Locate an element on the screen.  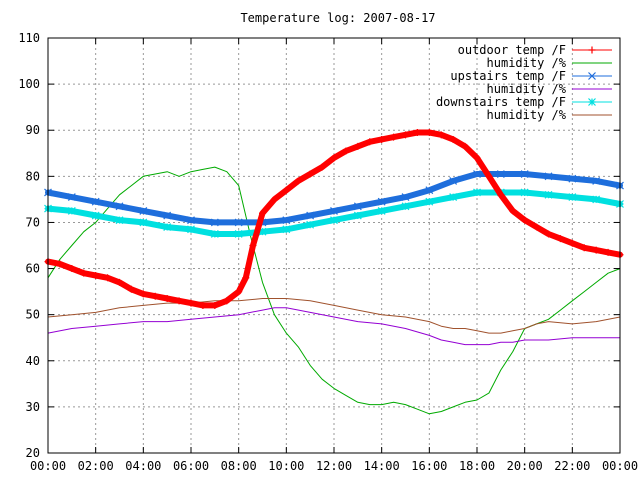
x-tick-label: 16:00 is located at coordinates (429, 466).